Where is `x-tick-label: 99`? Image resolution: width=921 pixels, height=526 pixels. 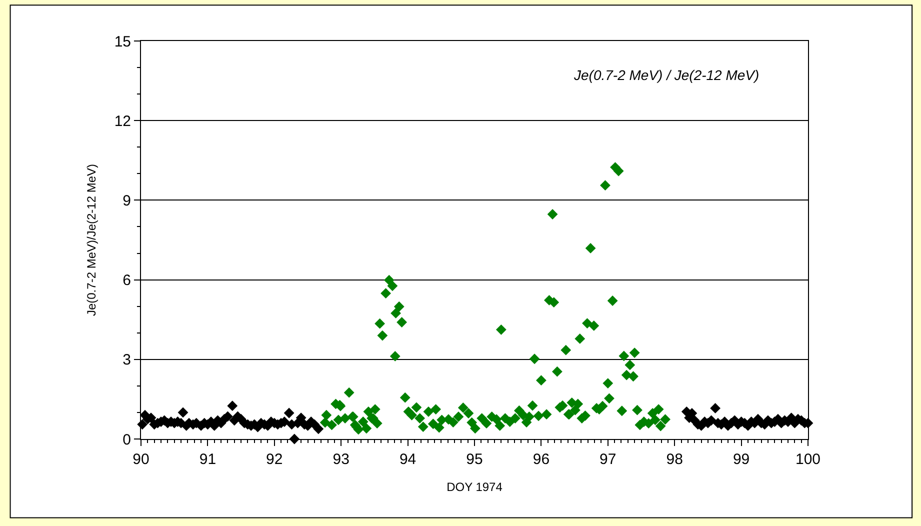 x-tick-label: 99 is located at coordinates (741, 459).